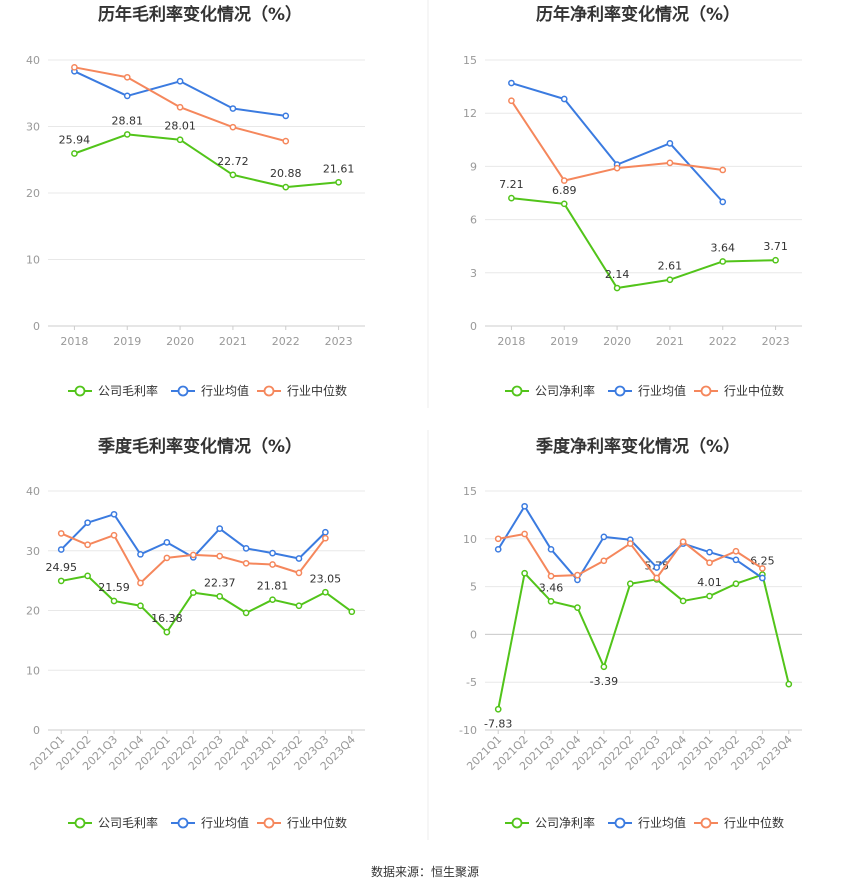 Image resolution: width=850 pixels, height=891 pixels. I want to click on chart-title: 历年净利率变化情况（%）, so click(638, 14).